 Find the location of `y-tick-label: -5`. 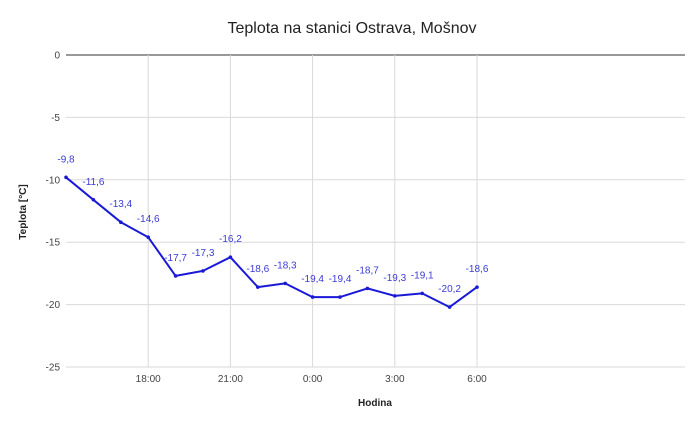

y-tick-label: -5 is located at coordinates (55, 118).